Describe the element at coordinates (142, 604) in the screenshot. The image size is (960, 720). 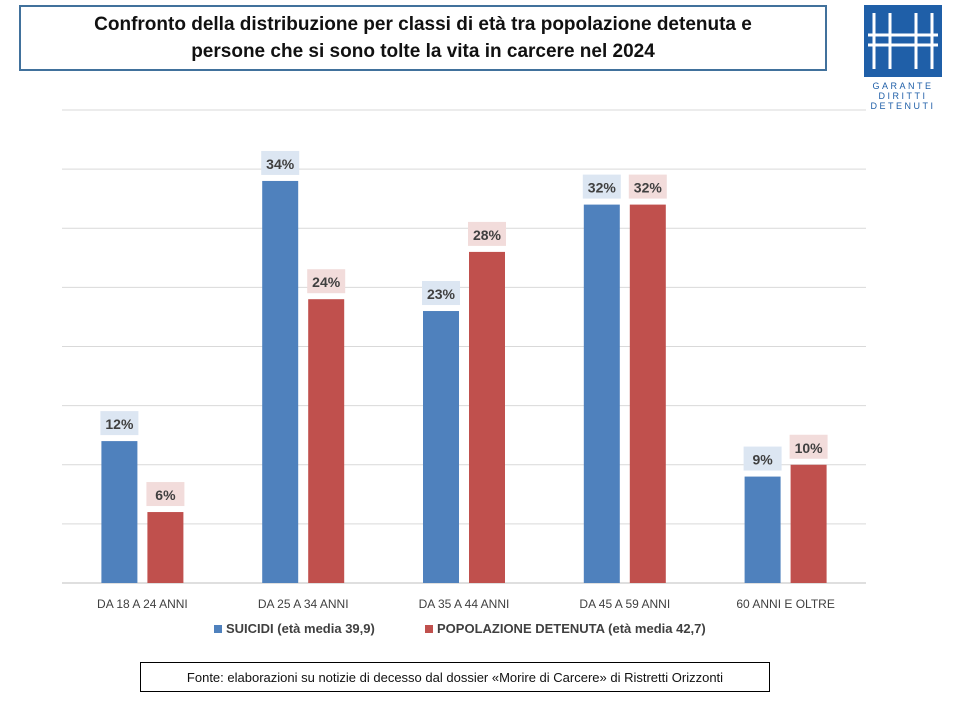
I see `category-label: DA 18 A 24 ANNI` at that location.